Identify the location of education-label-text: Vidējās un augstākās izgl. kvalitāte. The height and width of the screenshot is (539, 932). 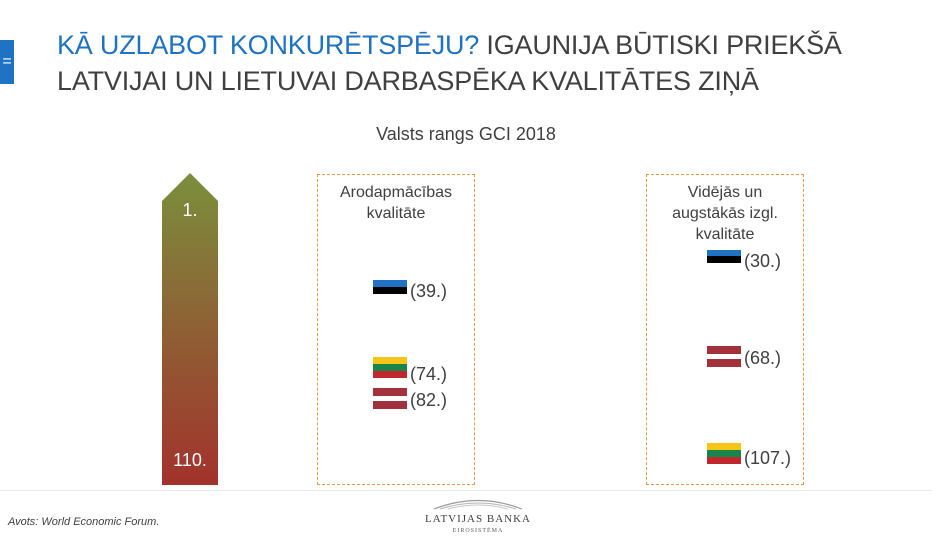
(725, 213).